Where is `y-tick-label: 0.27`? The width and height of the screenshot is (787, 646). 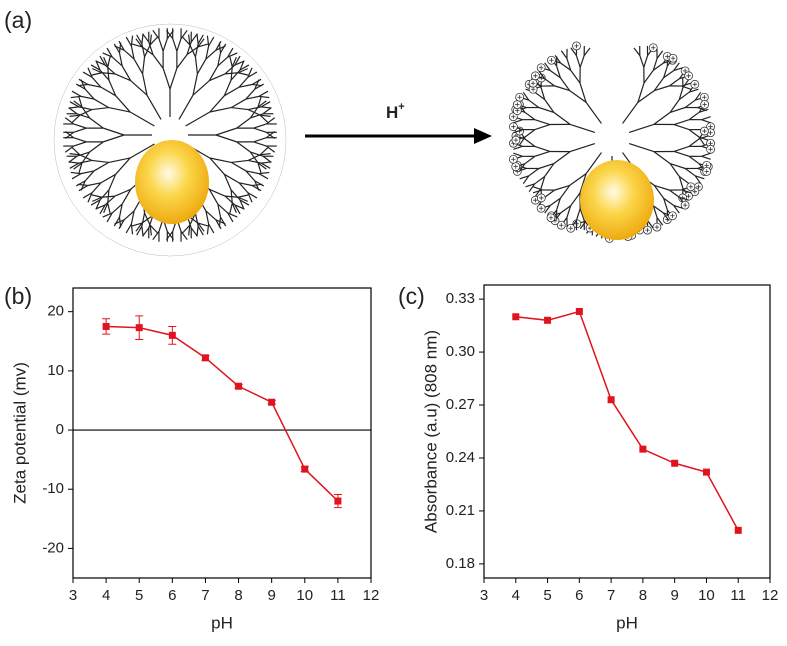
y-tick-label: 0.27 is located at coordinates (460, 404).